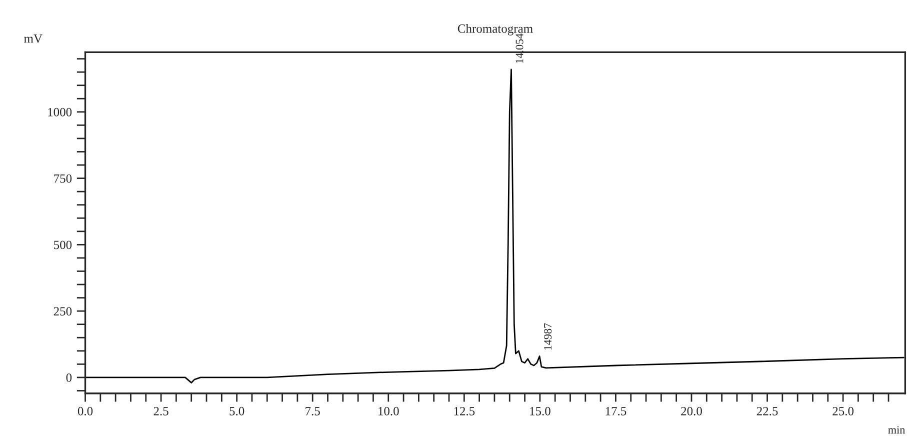  I want to click on annotation: 14987, so click(548, 336).